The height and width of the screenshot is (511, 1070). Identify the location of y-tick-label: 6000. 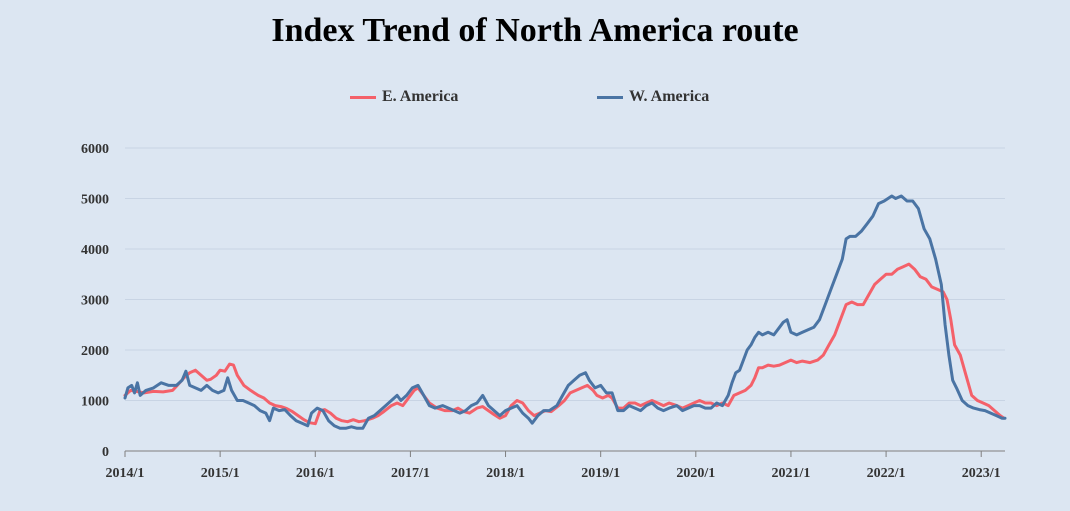
(95, 149).